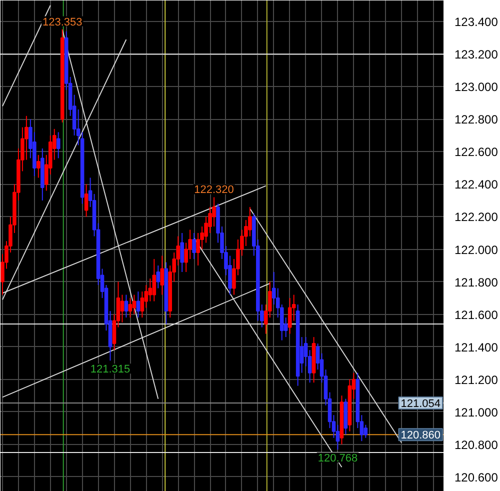 The image size is (500, 491). I want to click on y-tick-label: 120.800, so click(476, 445).